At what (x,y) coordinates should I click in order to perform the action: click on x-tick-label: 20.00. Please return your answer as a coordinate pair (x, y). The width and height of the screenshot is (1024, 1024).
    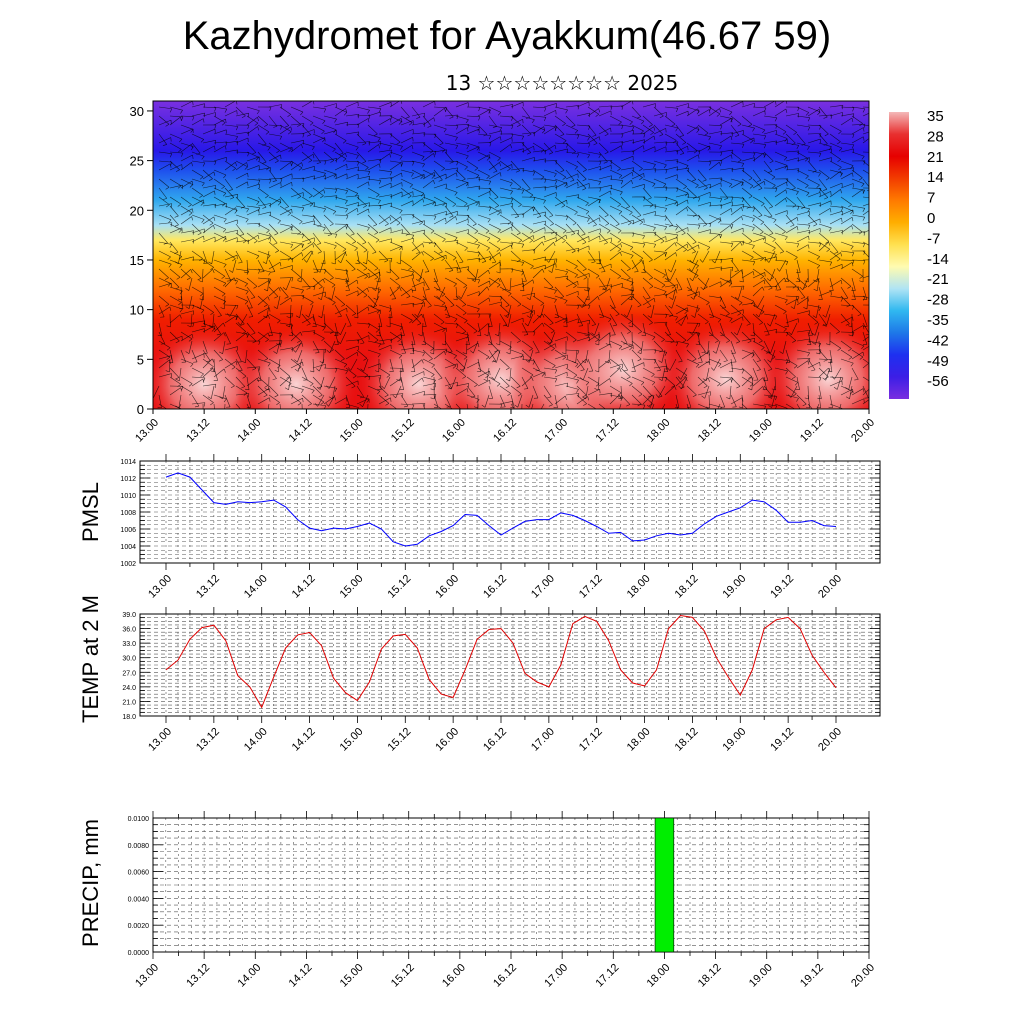
    Looking at the image, I should click on (863, 431).